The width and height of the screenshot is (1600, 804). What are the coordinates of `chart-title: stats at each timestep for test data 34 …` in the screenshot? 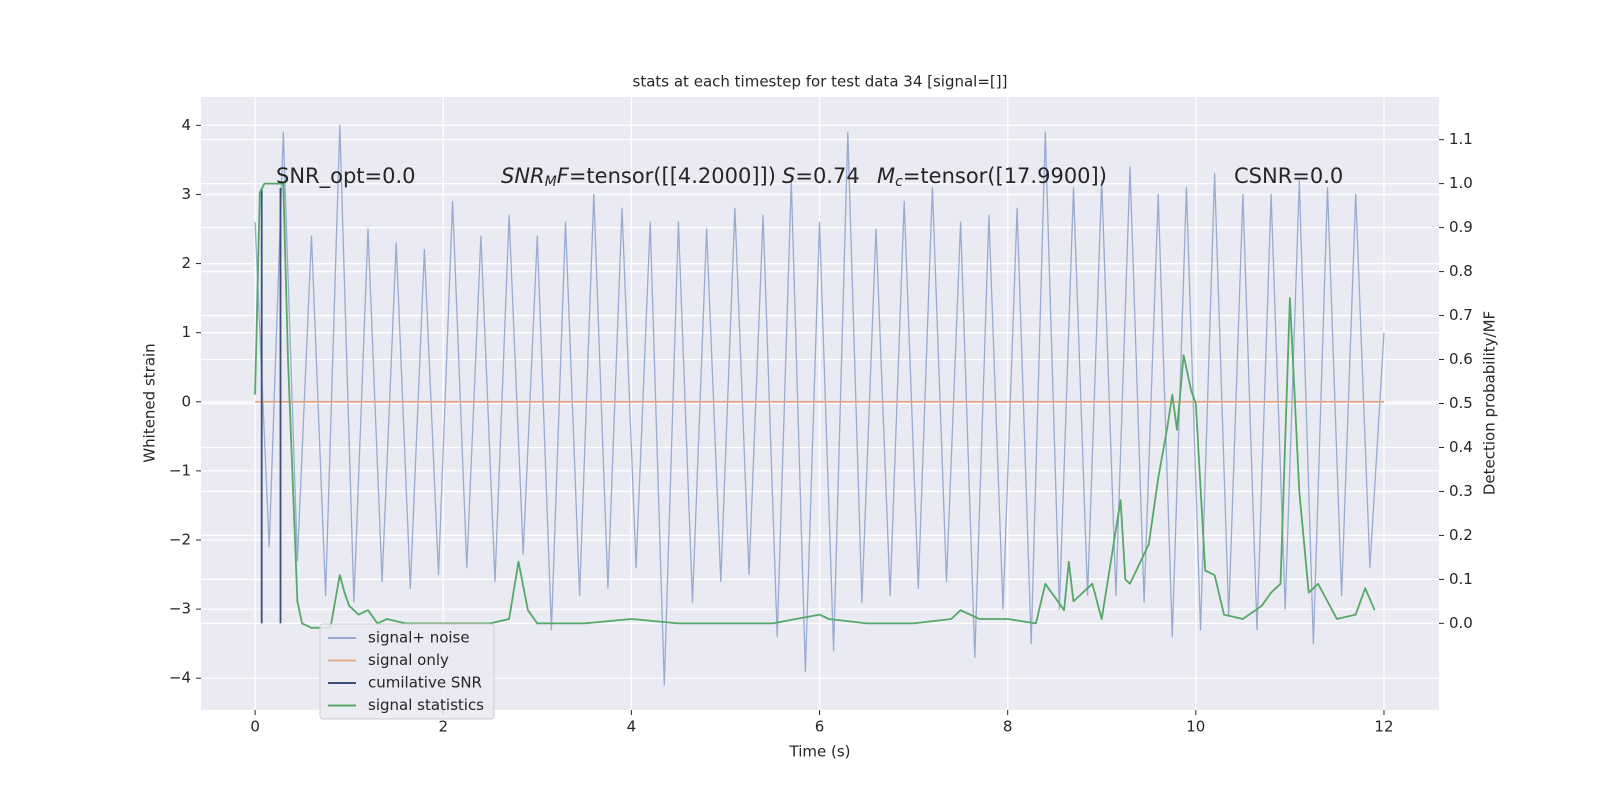 It's located at (820, 82).